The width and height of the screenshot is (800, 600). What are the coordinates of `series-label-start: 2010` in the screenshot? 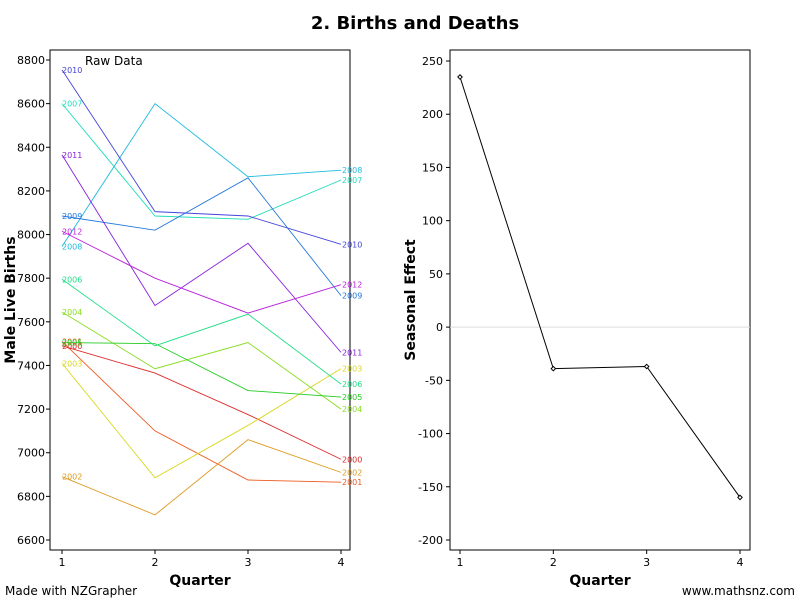 It's located at (72, 70).